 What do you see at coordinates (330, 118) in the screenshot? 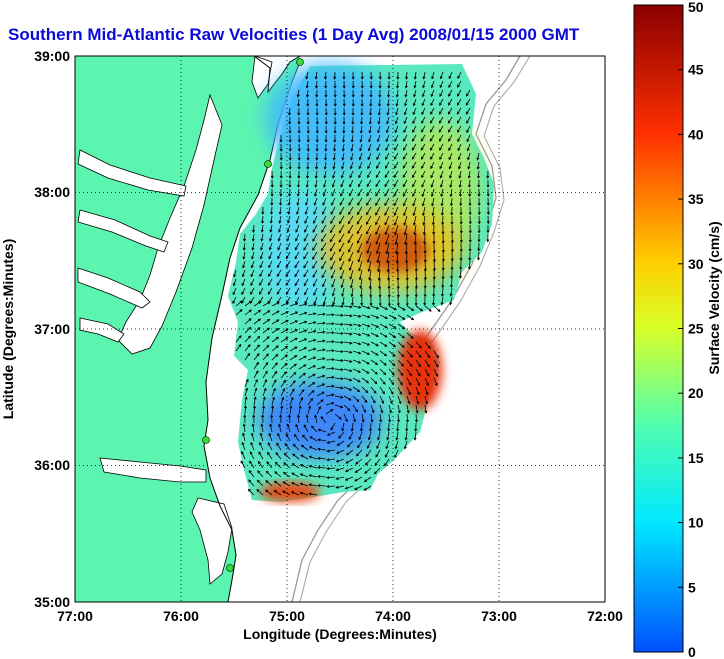
I see `velocity-low-north` at bounding box center [330, 118].